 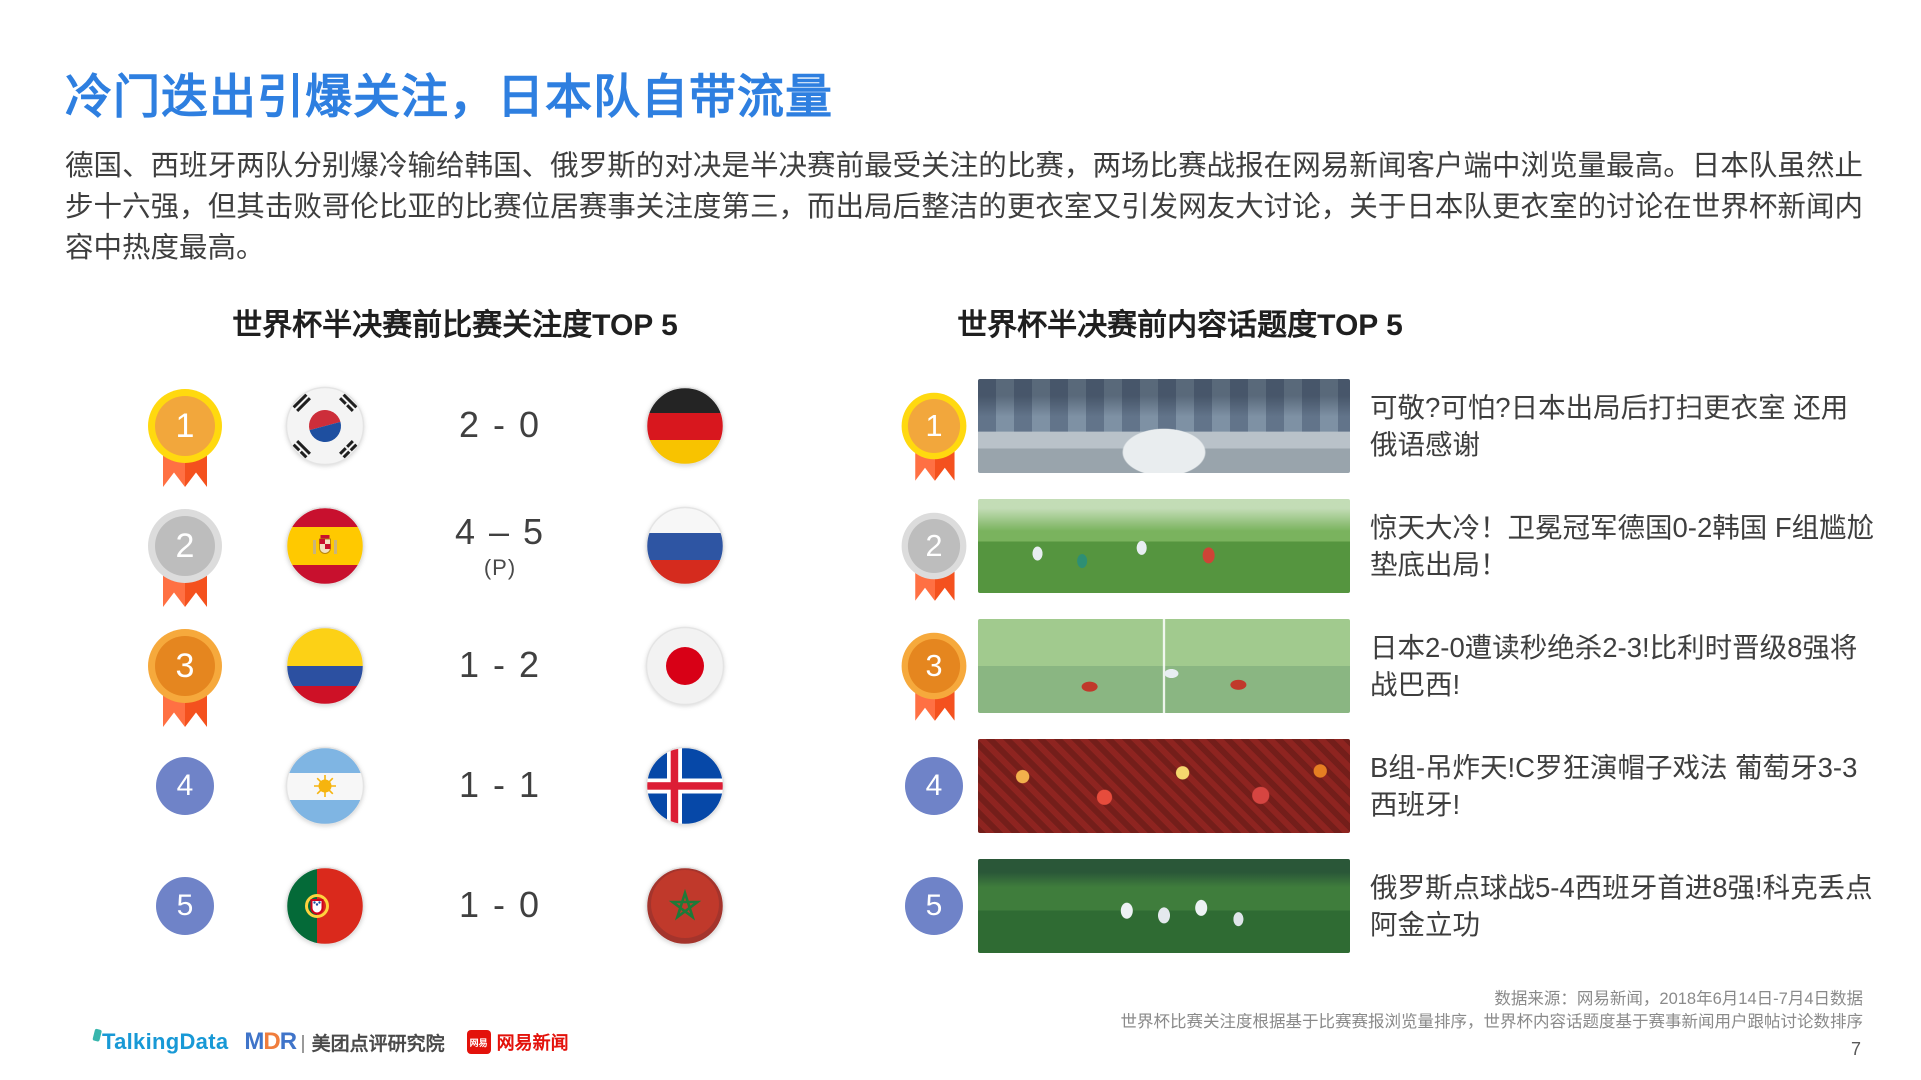 What do you see at coordinates (288, 1041) in the screenshot?
I see `mdr-letter-r: R` at bounding box center [288, 1041].